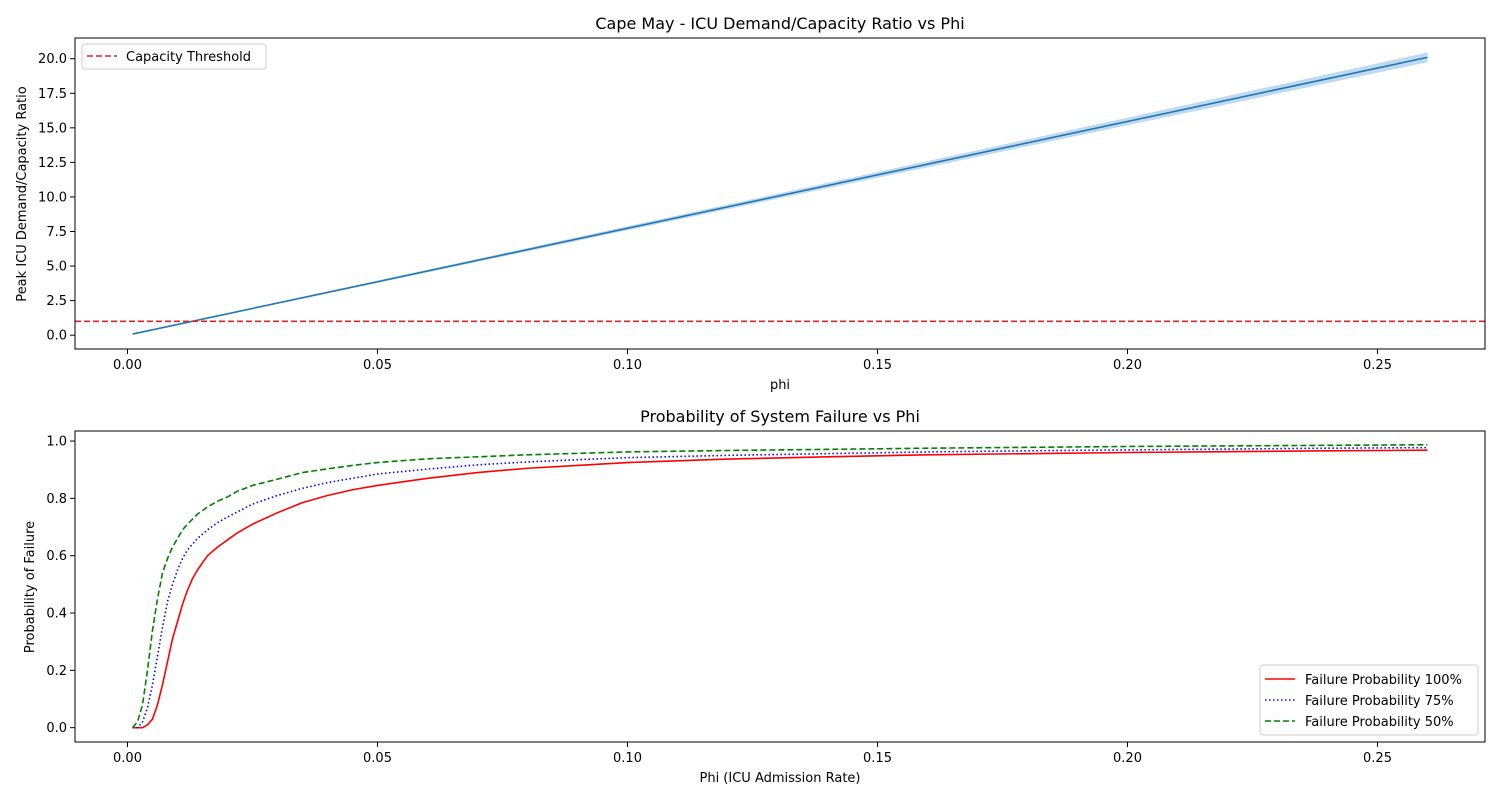  What do you see at coordinates (52, 59) in the screenshot?
I see `y-tick-label: 20.0` at bounding box center [52, 59].